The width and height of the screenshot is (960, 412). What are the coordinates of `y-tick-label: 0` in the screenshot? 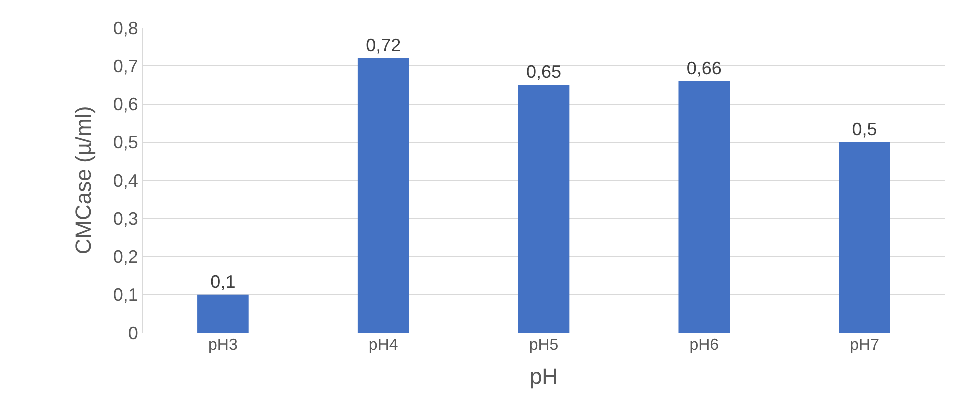 It's located at (133, 333).